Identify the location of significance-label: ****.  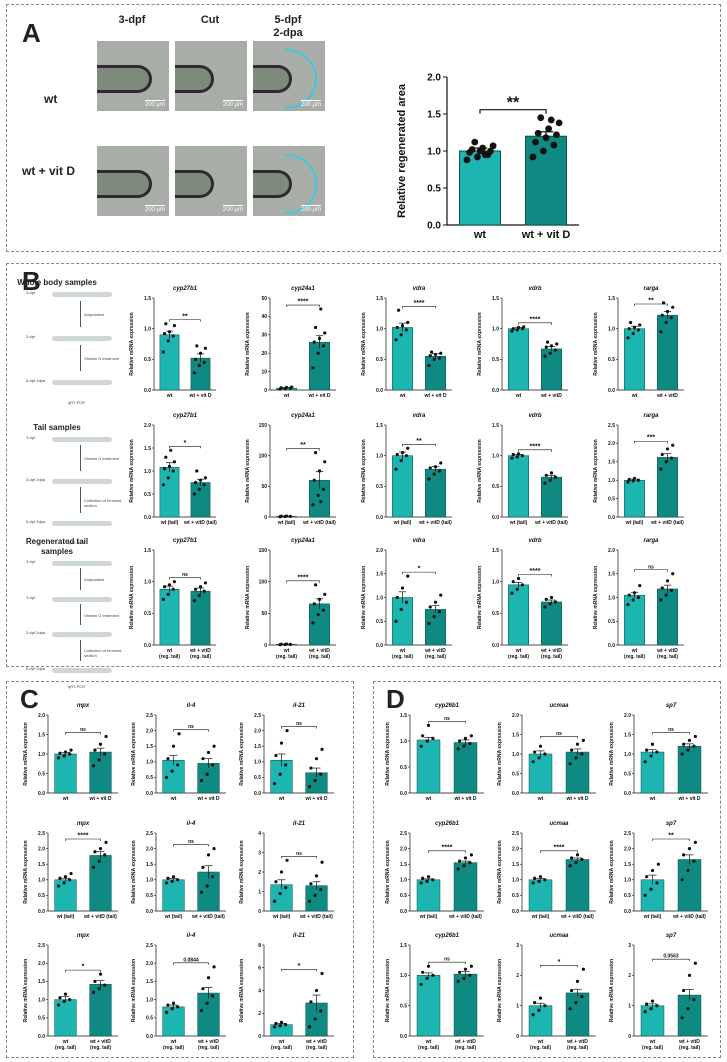
(83, 836).